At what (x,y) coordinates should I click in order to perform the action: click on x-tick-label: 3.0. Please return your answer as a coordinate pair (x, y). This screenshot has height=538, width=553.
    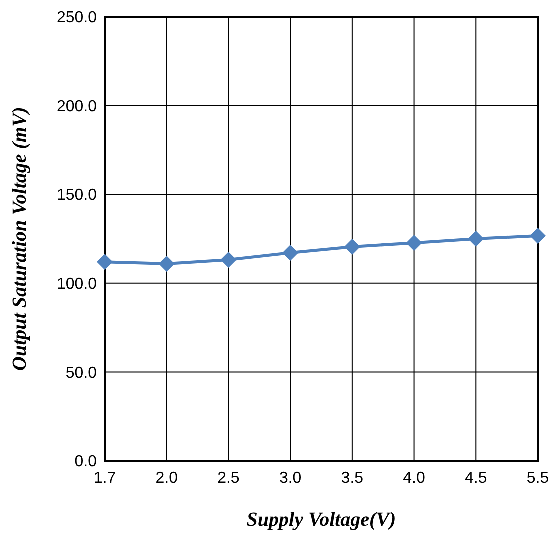
    Looking at the image, I should click on (290, 478).